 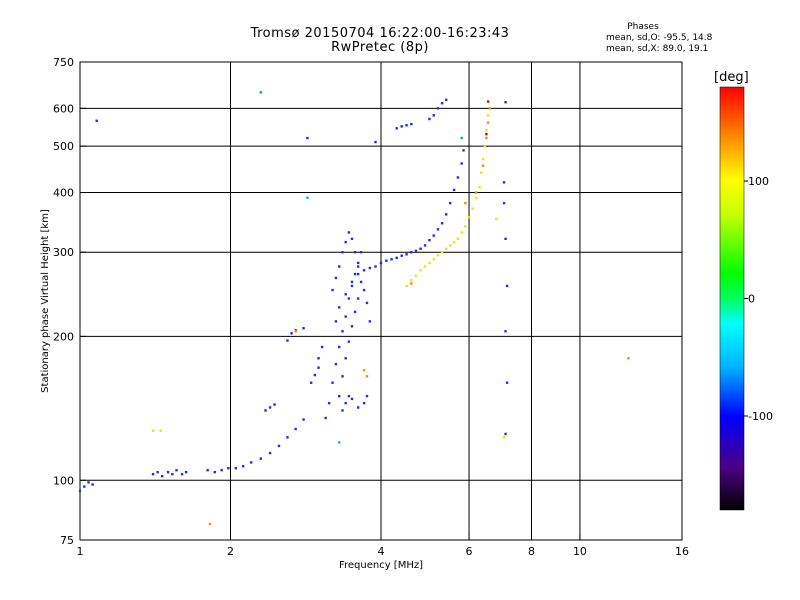 I want to click on phases-x-mode-stats: mean, sd,X: 89.0, 19.1, so click(x=657, y=49).